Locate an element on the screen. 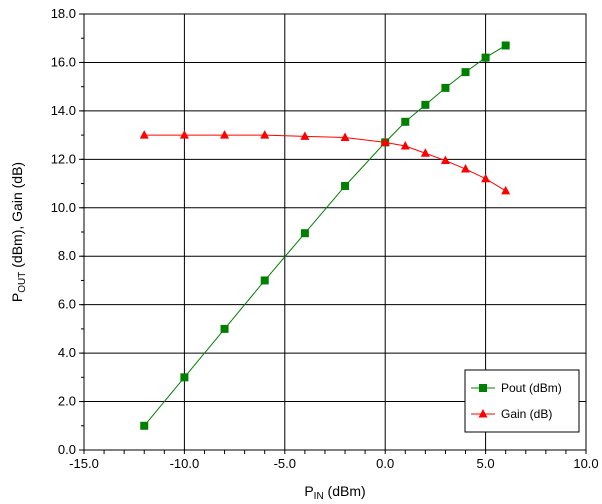 The width and height of the screenshot is (602, 504). series-line is located at coordinates (325, 163).